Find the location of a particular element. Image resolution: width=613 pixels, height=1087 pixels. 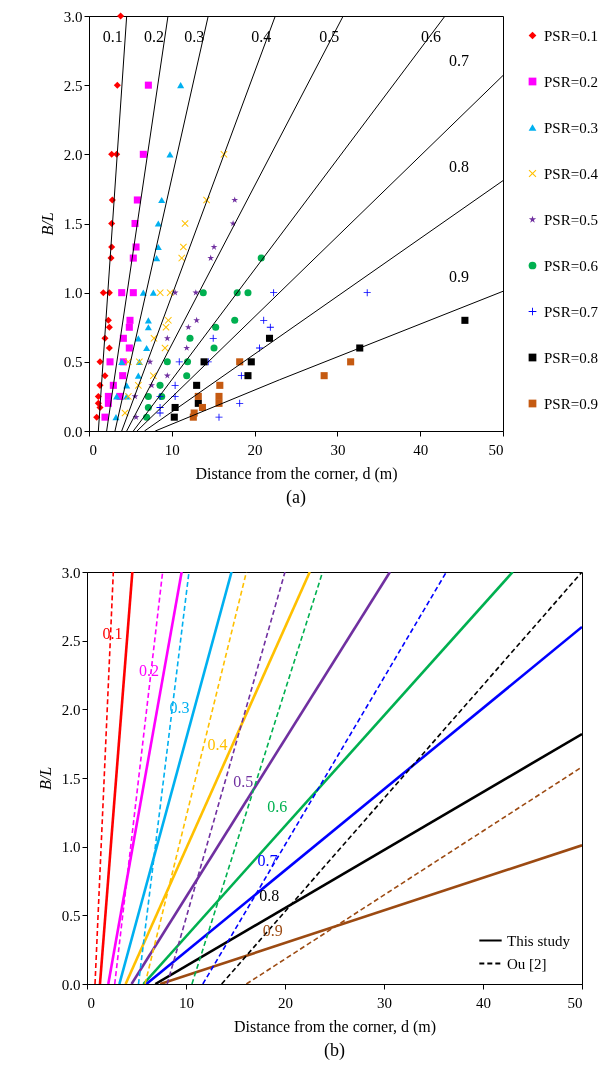

legend-label: PSR=0.1 is located at coordinates (571, 35).